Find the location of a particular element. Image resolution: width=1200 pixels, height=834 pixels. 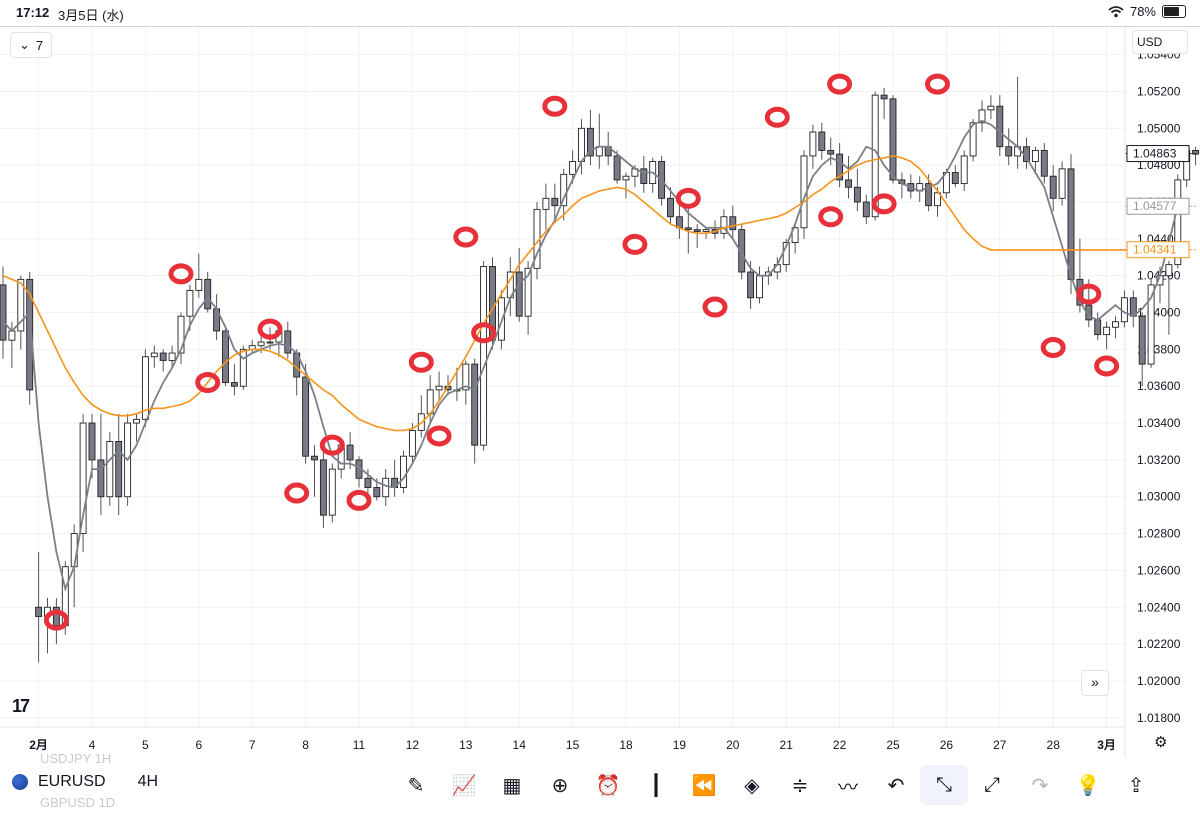

price-tick-label: 1.02600 is located at coordinates (1159, 570).